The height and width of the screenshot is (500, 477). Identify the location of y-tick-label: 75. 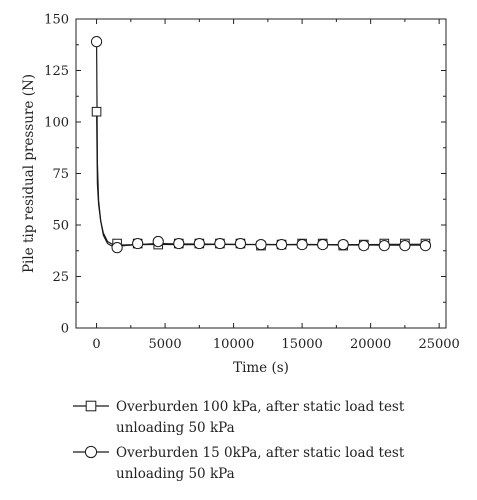
(60, 174).